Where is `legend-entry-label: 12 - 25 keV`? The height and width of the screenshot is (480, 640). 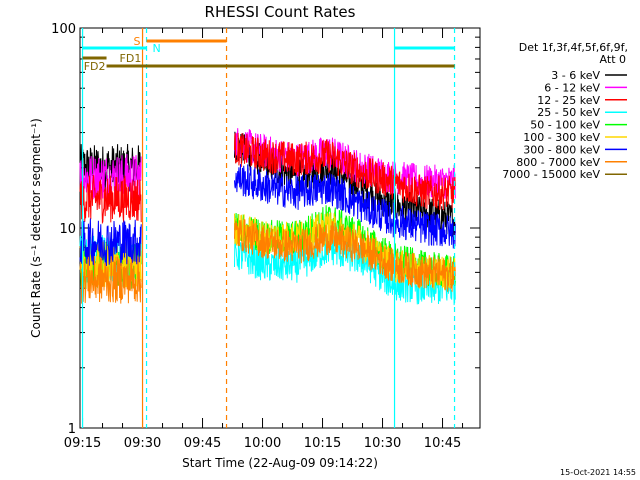
legend-entry-label: 12 - 25 keV is located at coordinates (568, 100).